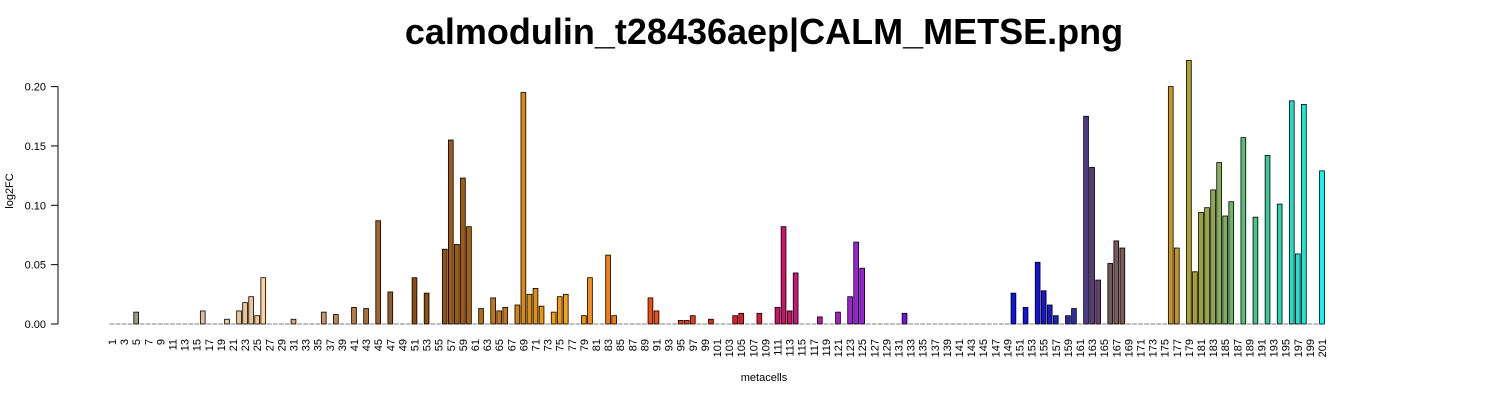  I want to click on x-tick-label: 99, so click(706, 345).